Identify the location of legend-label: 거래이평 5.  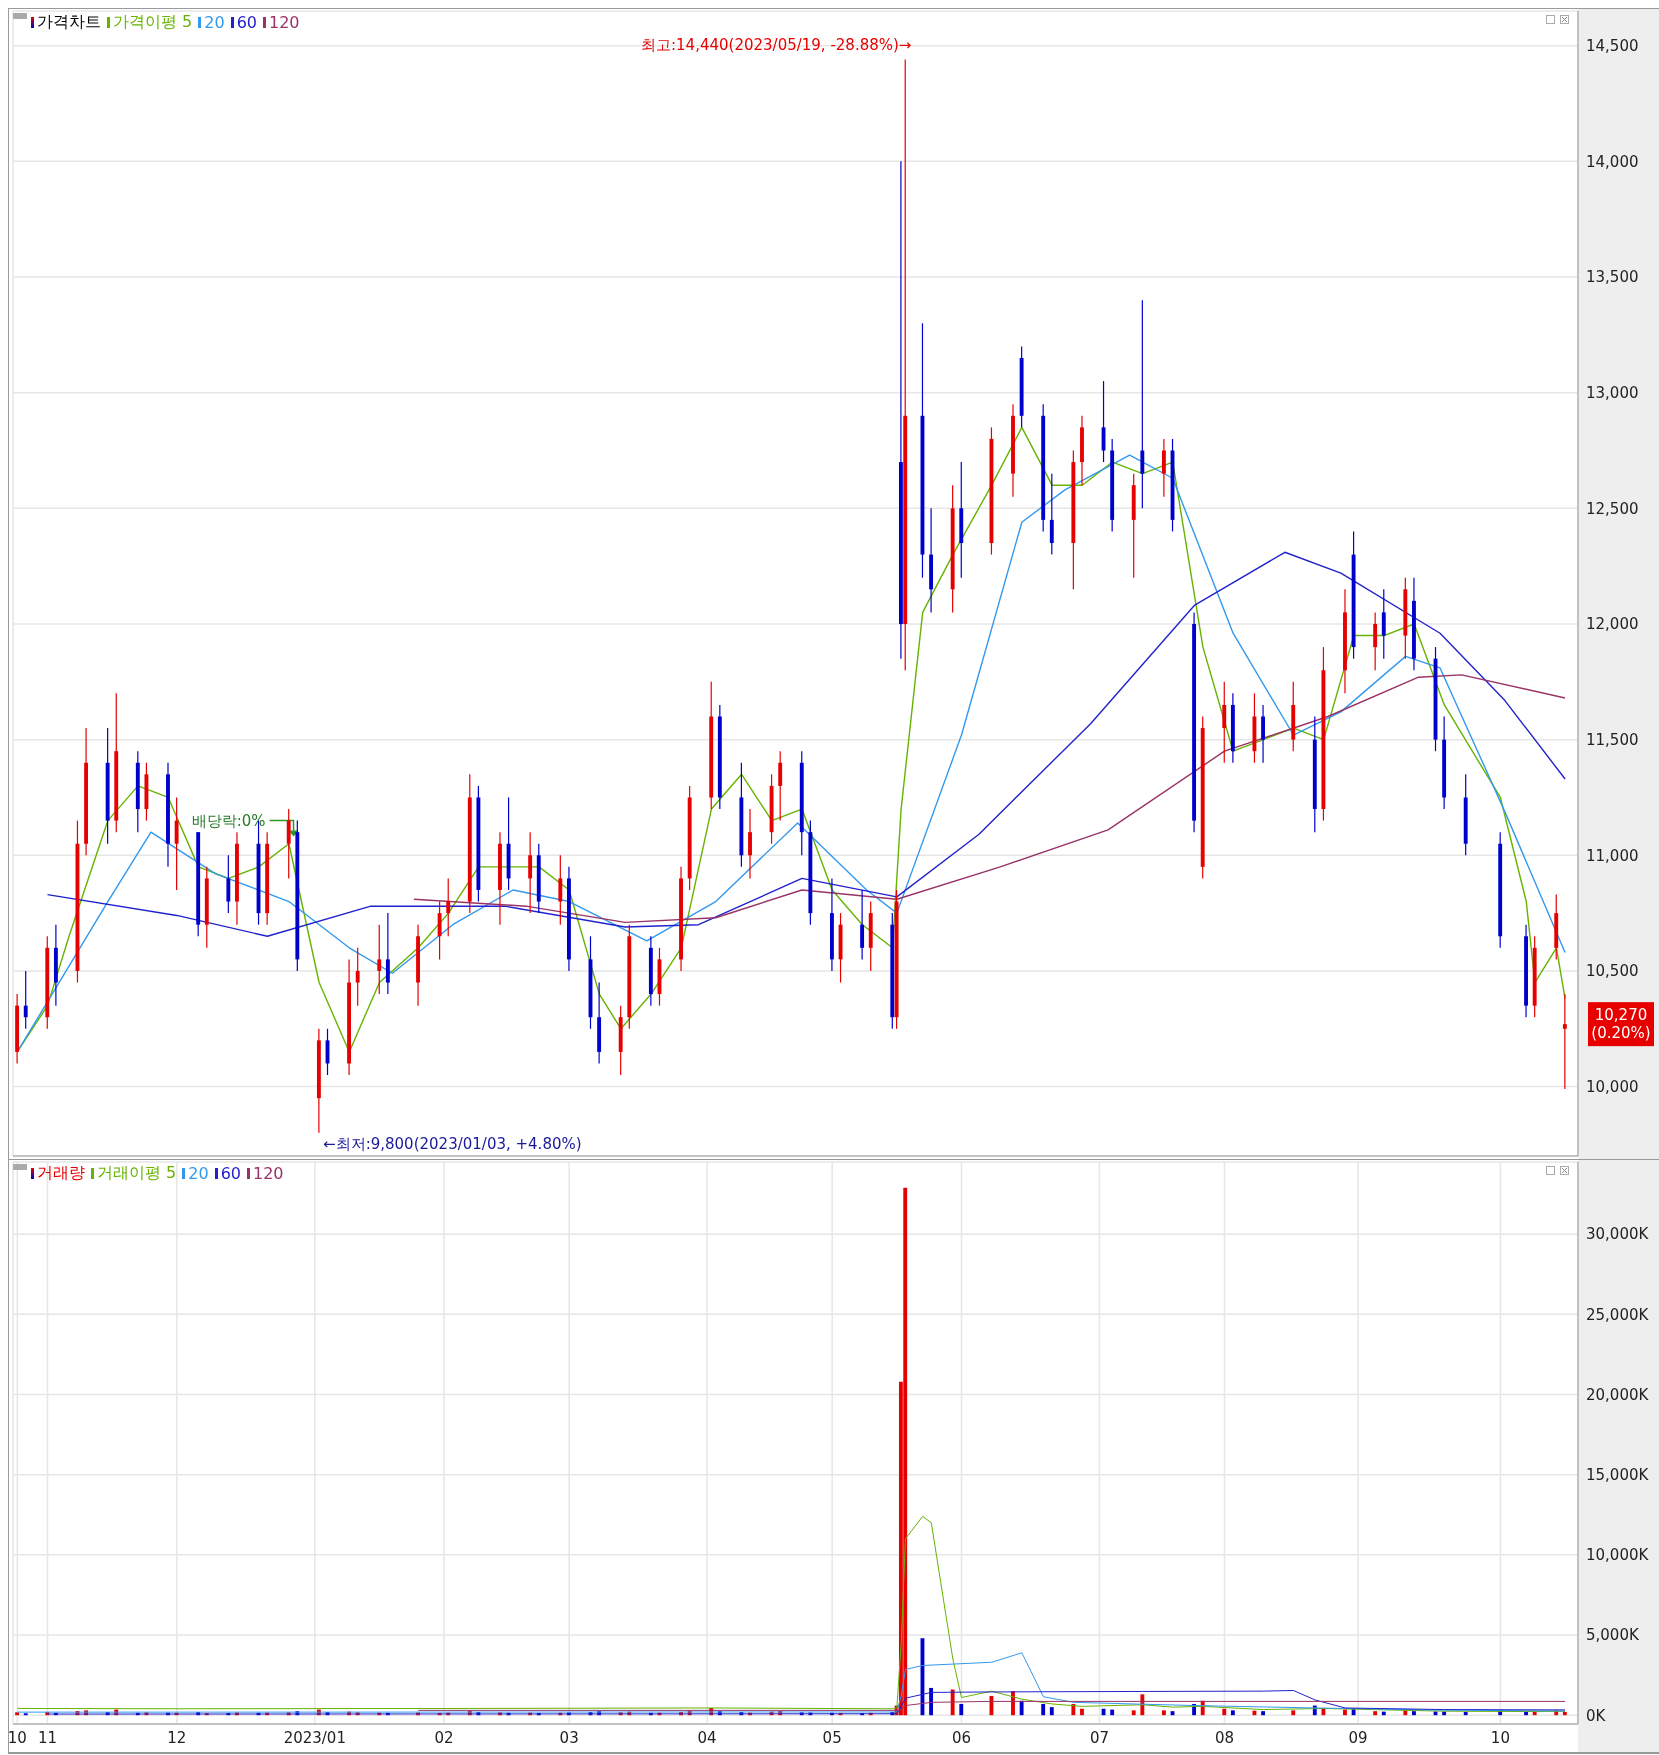
(136, 1173).